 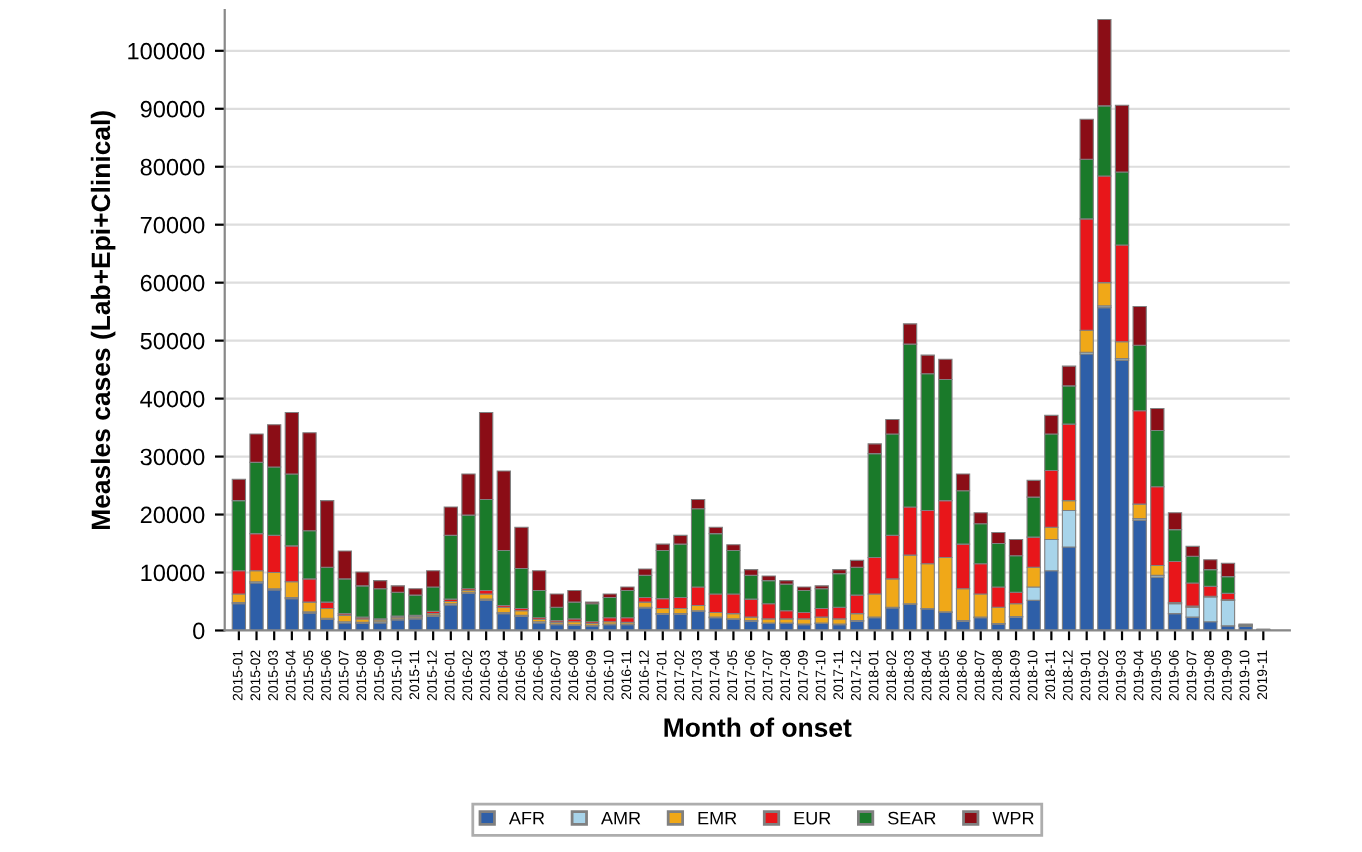 What do you see at coordinates (173, 573) in the screenshot?
I see `y-tick-label: 10000` at bounding box center [173, 573].